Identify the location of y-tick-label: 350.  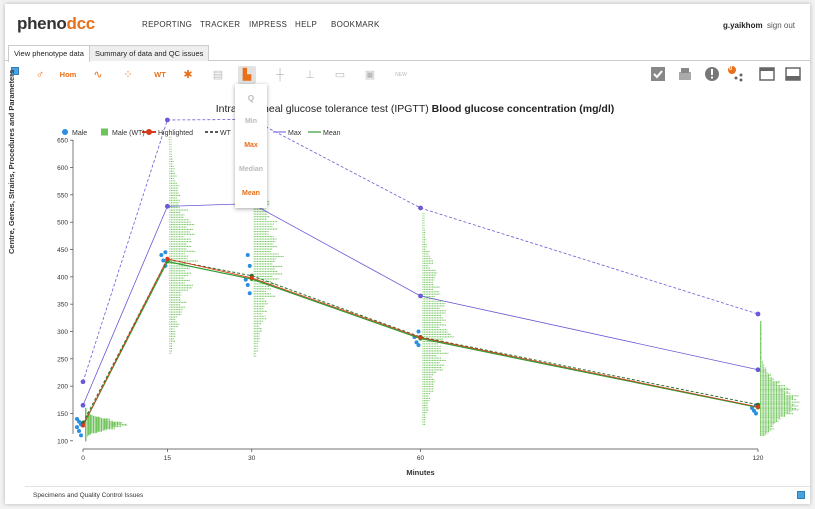
(62, 305).